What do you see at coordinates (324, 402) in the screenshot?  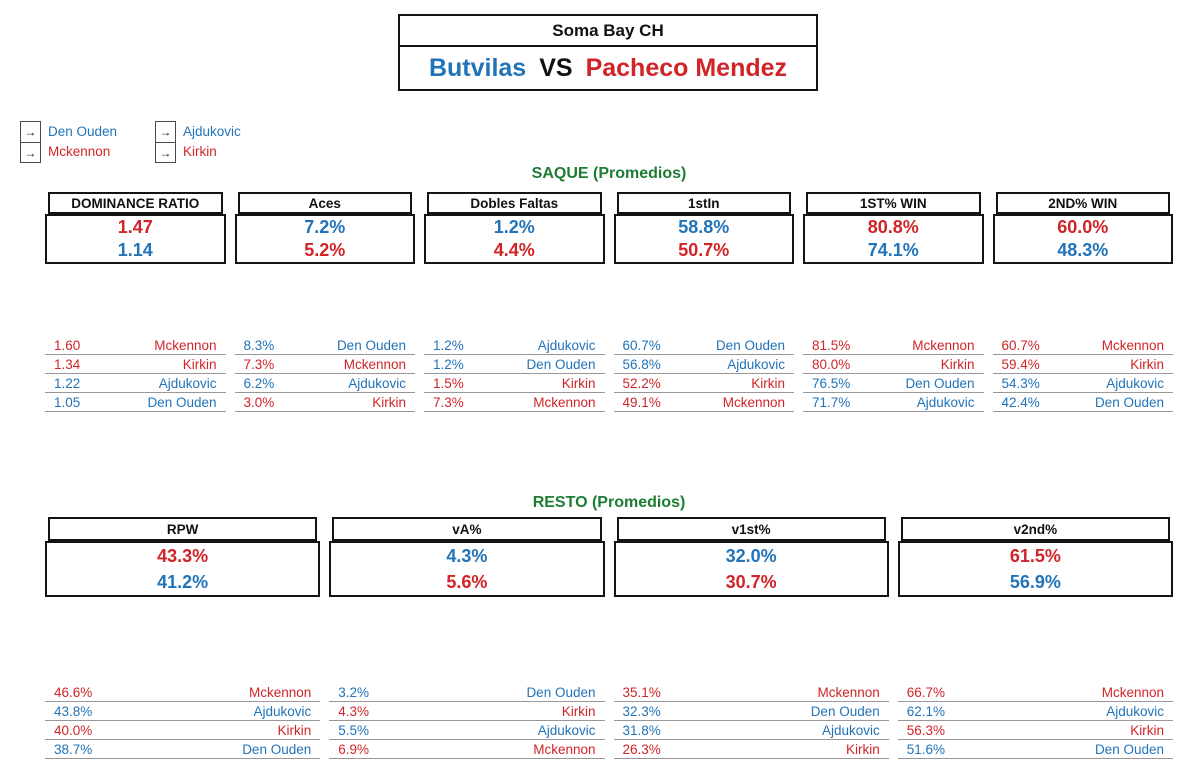 I see `player-row: 3.0% Kirkin` at bounding box center [324, 402].